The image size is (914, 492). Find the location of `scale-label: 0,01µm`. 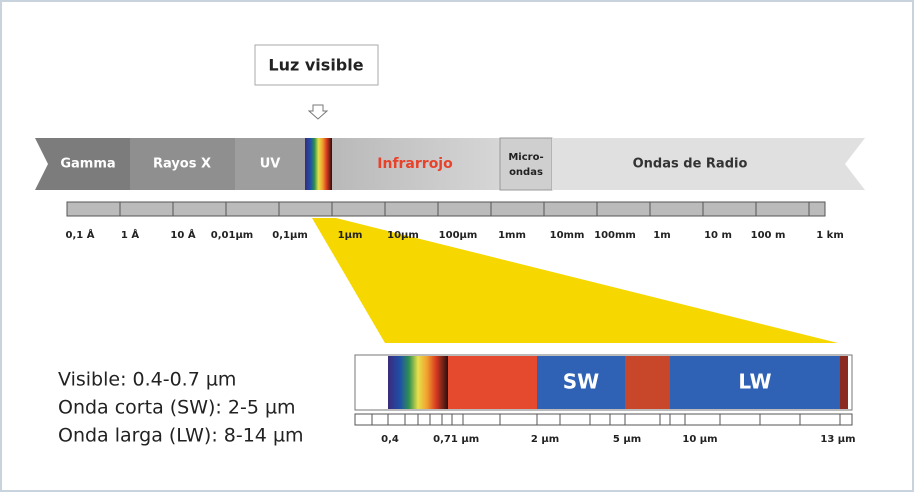

scale-label: 0,01µm is located at coordinates (232, 235).